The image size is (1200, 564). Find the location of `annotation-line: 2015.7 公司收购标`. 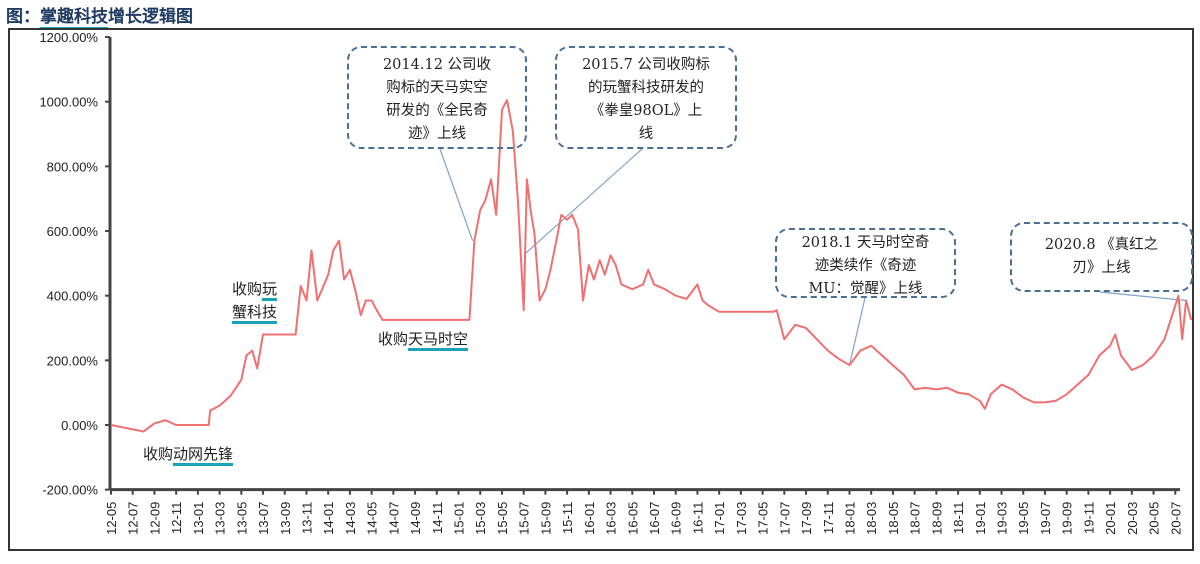

annotation-line: 2015.7 公司收购标 is located at coordinates (646, 65).